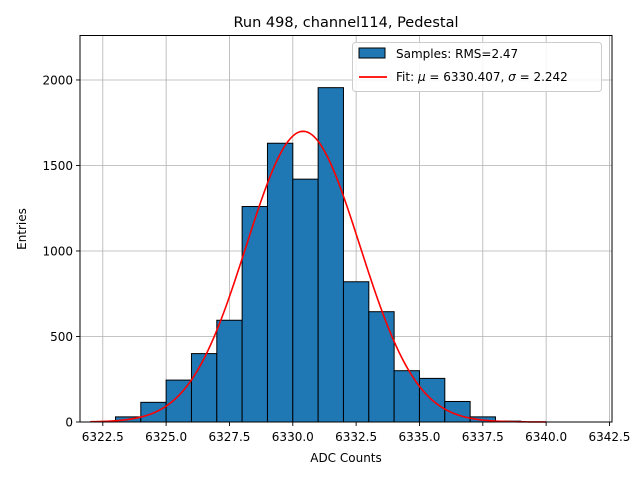 Image resolution: width=640 pixels, height=484 pixels. I want to click on legend-fit-sigma-symbol: σ, so click(512, 77).